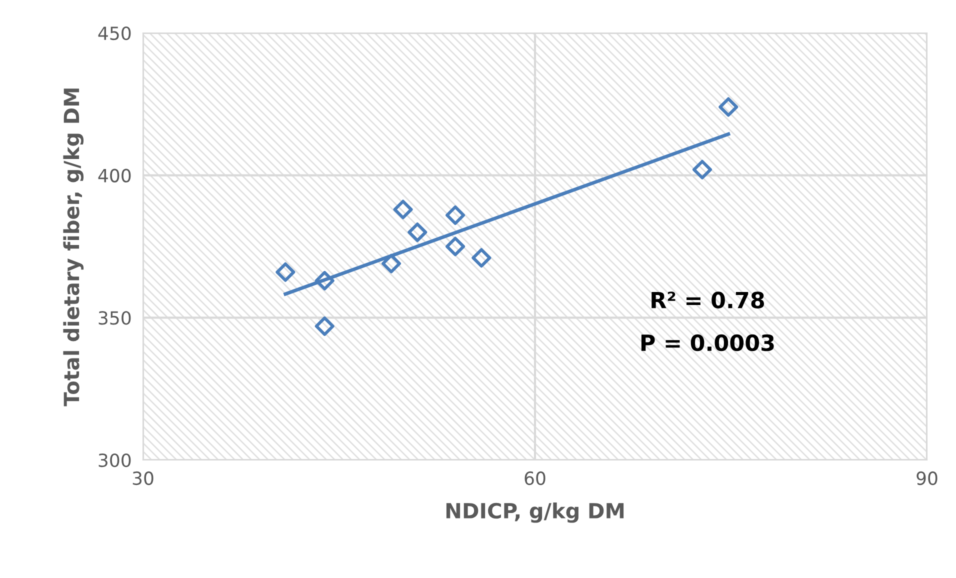 This screenshot has height=578, width=956. What do you see at coordinates (707, 343) in the screenshot?
I see `annotation: P = 0.0003` at bounding box center [707, 343].